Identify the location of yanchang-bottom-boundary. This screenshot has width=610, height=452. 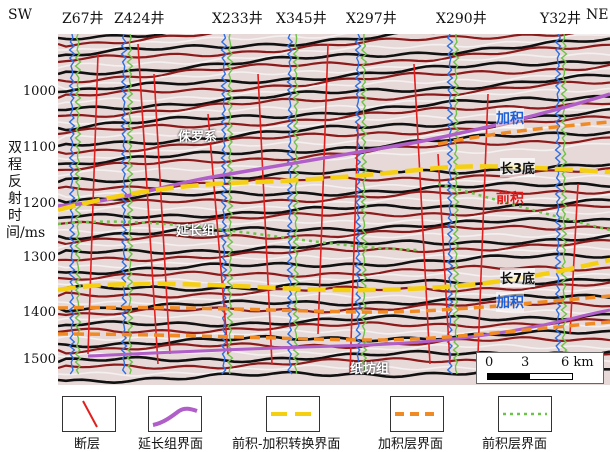
(348, 333).